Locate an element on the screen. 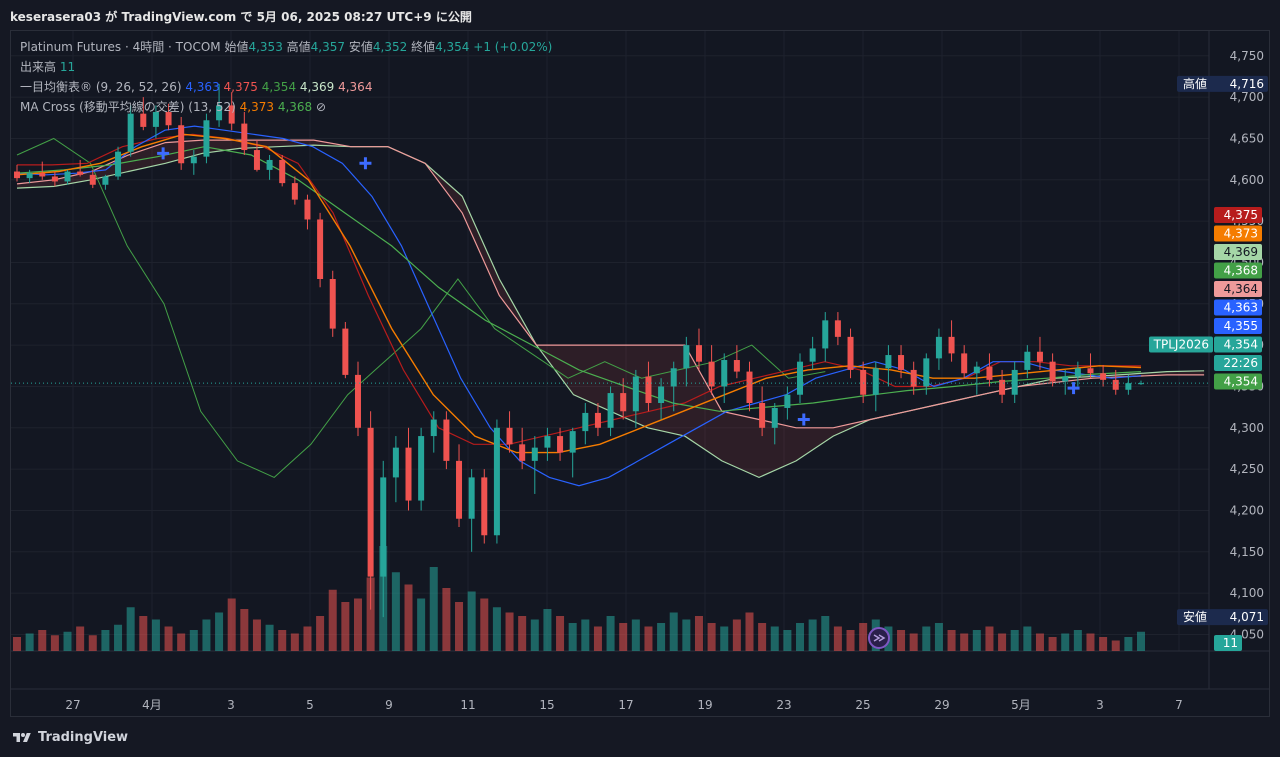 The width and height of the screenshot is (1280, 757). price-marker-tag: 4,375 is located at coordinates (1241, 215).